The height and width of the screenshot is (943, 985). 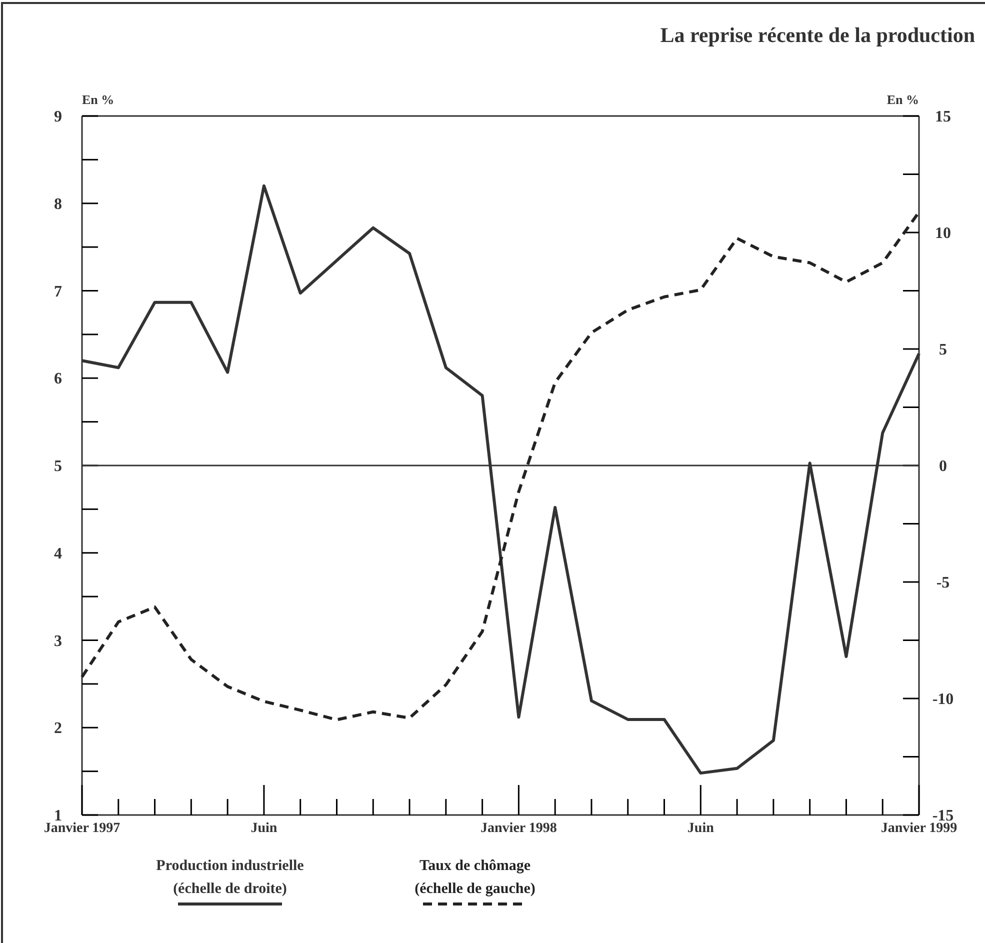 I want to click on chart-title: La reprise récente de la production, so click(x=818, y=35).